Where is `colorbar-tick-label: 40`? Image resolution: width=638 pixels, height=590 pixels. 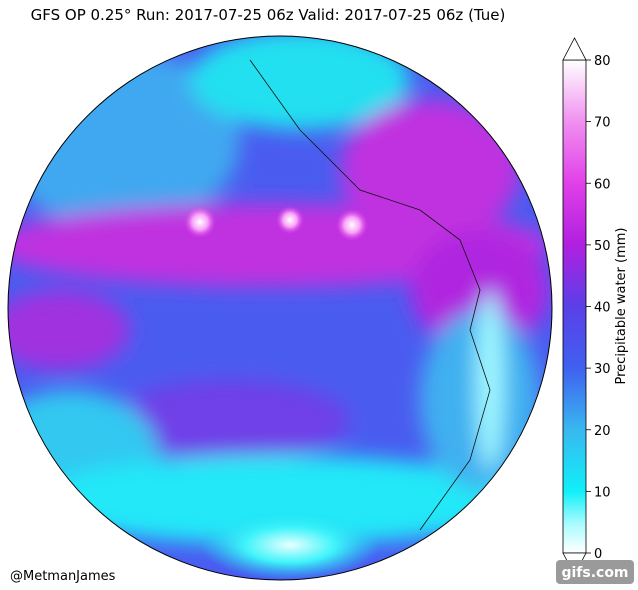
colorbar-tick-label: 40 is located at coordinates (602, 308).